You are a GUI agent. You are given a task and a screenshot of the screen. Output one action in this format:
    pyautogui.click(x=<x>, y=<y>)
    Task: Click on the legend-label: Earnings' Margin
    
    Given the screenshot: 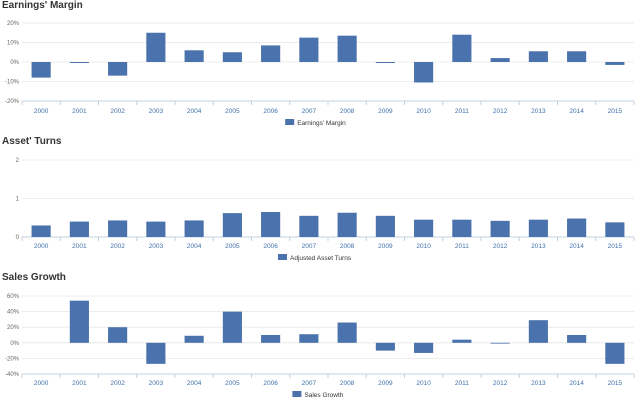 What is the action you would take?
    pyautogui.click(x=321, y=123)
    